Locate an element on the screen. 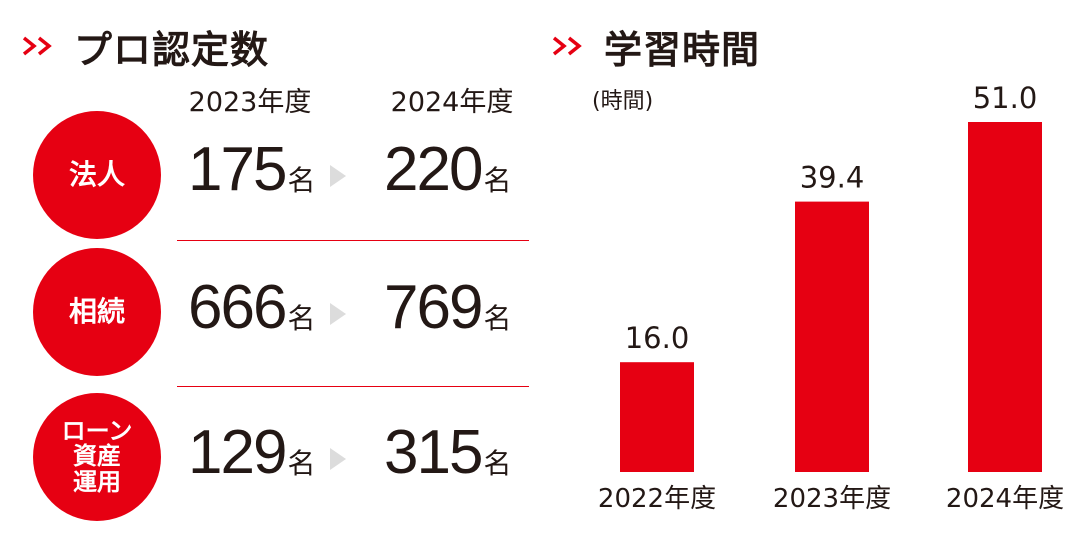 The height and width of the screenshot is (533, 1086). count-to: 315 名 is located at coordinates (447, 452).